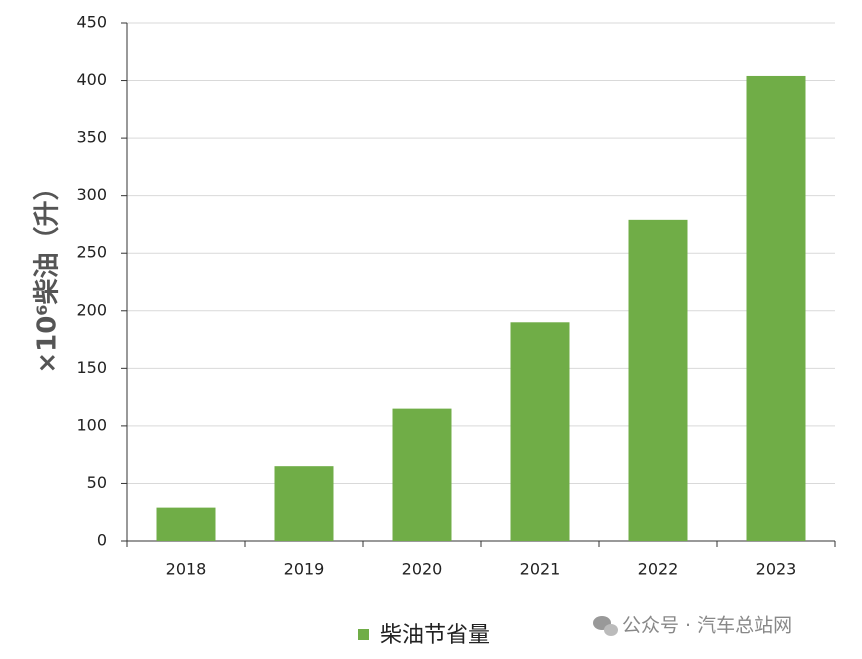 This screenshot has height=659, width=862. I want to click on y-tick-label: 100, so click(91, 424).